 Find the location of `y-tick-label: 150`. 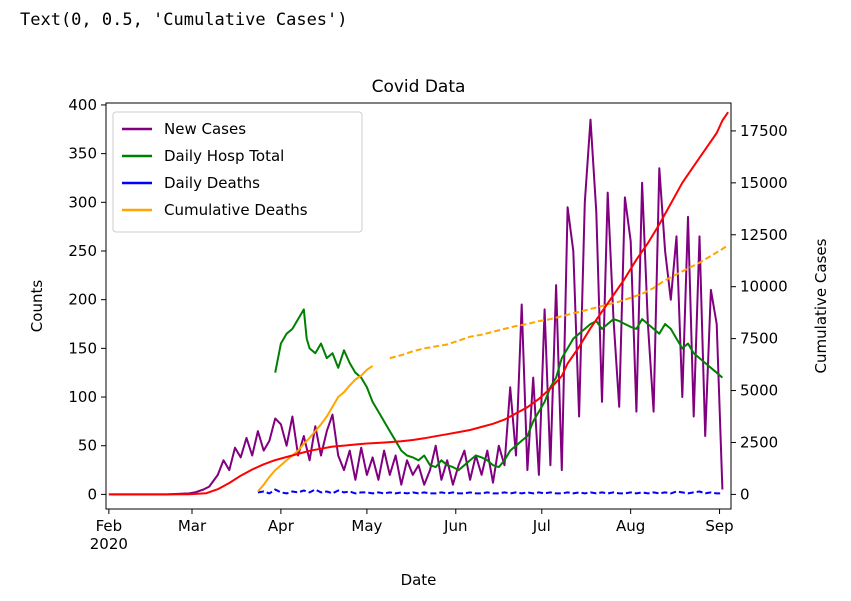

y-tick-label: 150 is located at coordinates (82, 348).